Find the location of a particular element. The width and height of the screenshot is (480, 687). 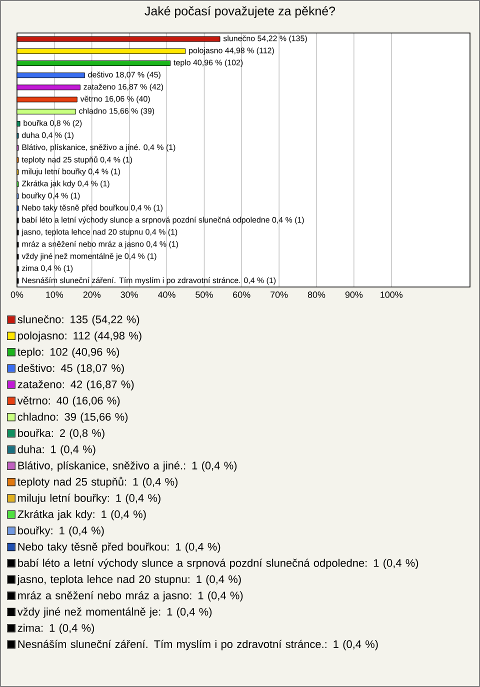

text: bouřky: 1 (0,4 %) is located at coordinates (61, 531).